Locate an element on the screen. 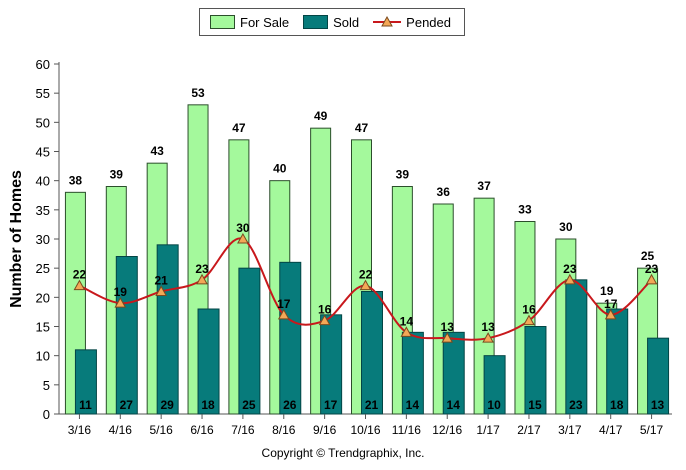 Image resolution: width=686 pixels, height=470 pixels. y-tick-label: 10 is located at coordinates (43, 356).